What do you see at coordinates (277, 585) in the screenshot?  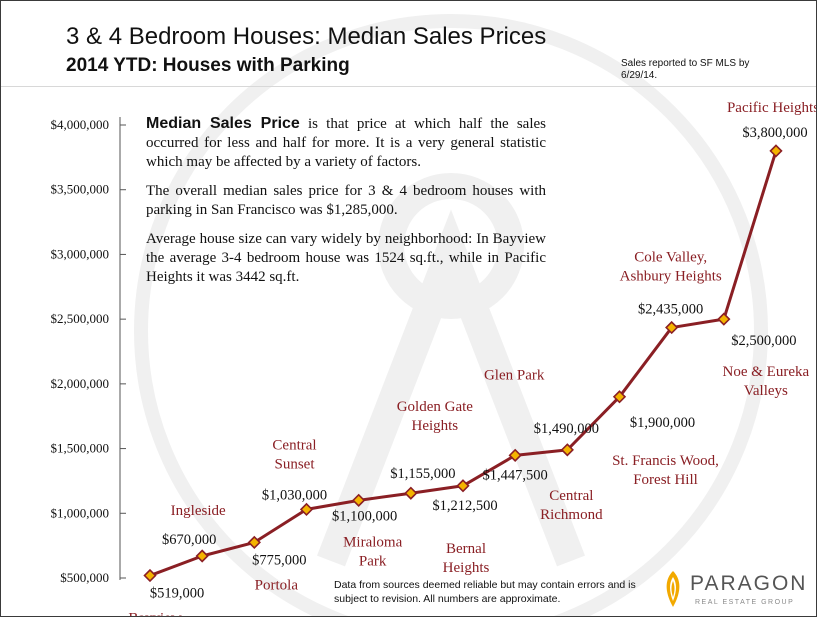 I see `neighborhood-label: Portola` at bounding box center [277, 585].